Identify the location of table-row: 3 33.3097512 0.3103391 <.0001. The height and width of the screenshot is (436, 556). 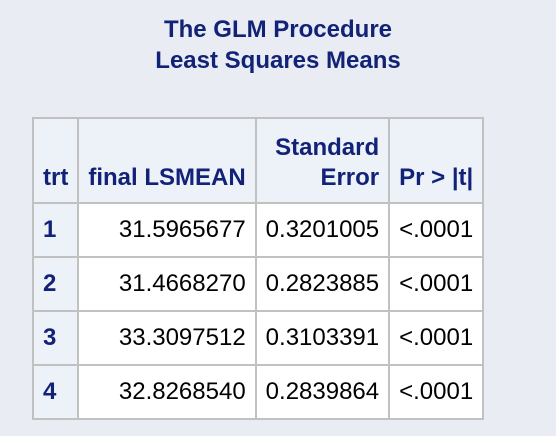
(258, 338).